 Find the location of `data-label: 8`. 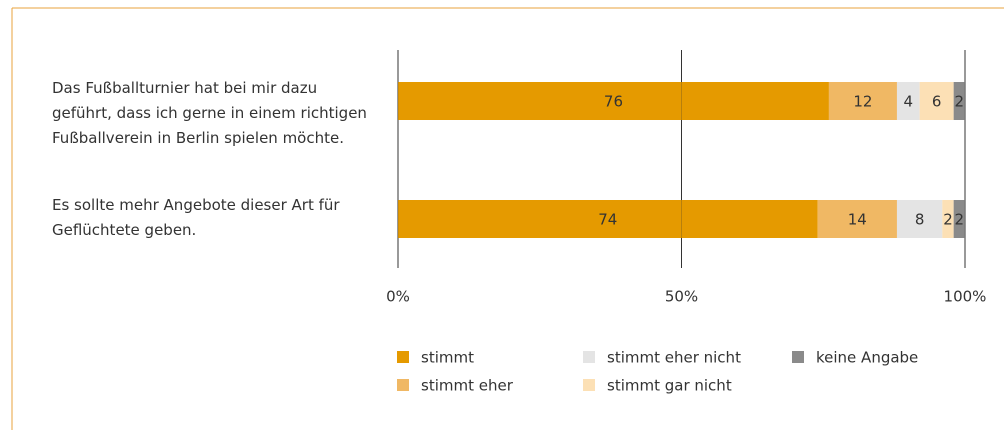

data-label: 8 is located at coordinates (920, 220).